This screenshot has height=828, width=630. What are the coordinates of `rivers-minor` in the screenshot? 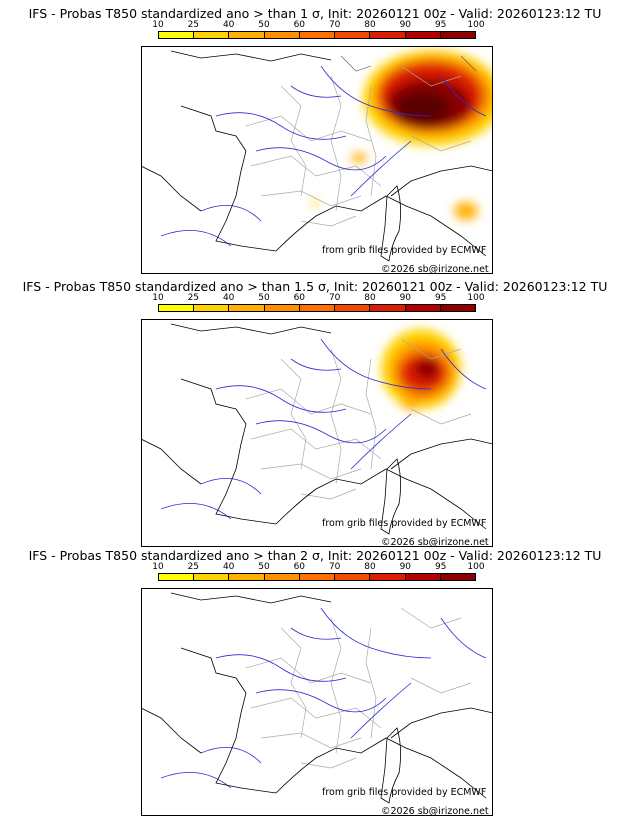 It's located at (408, 63).